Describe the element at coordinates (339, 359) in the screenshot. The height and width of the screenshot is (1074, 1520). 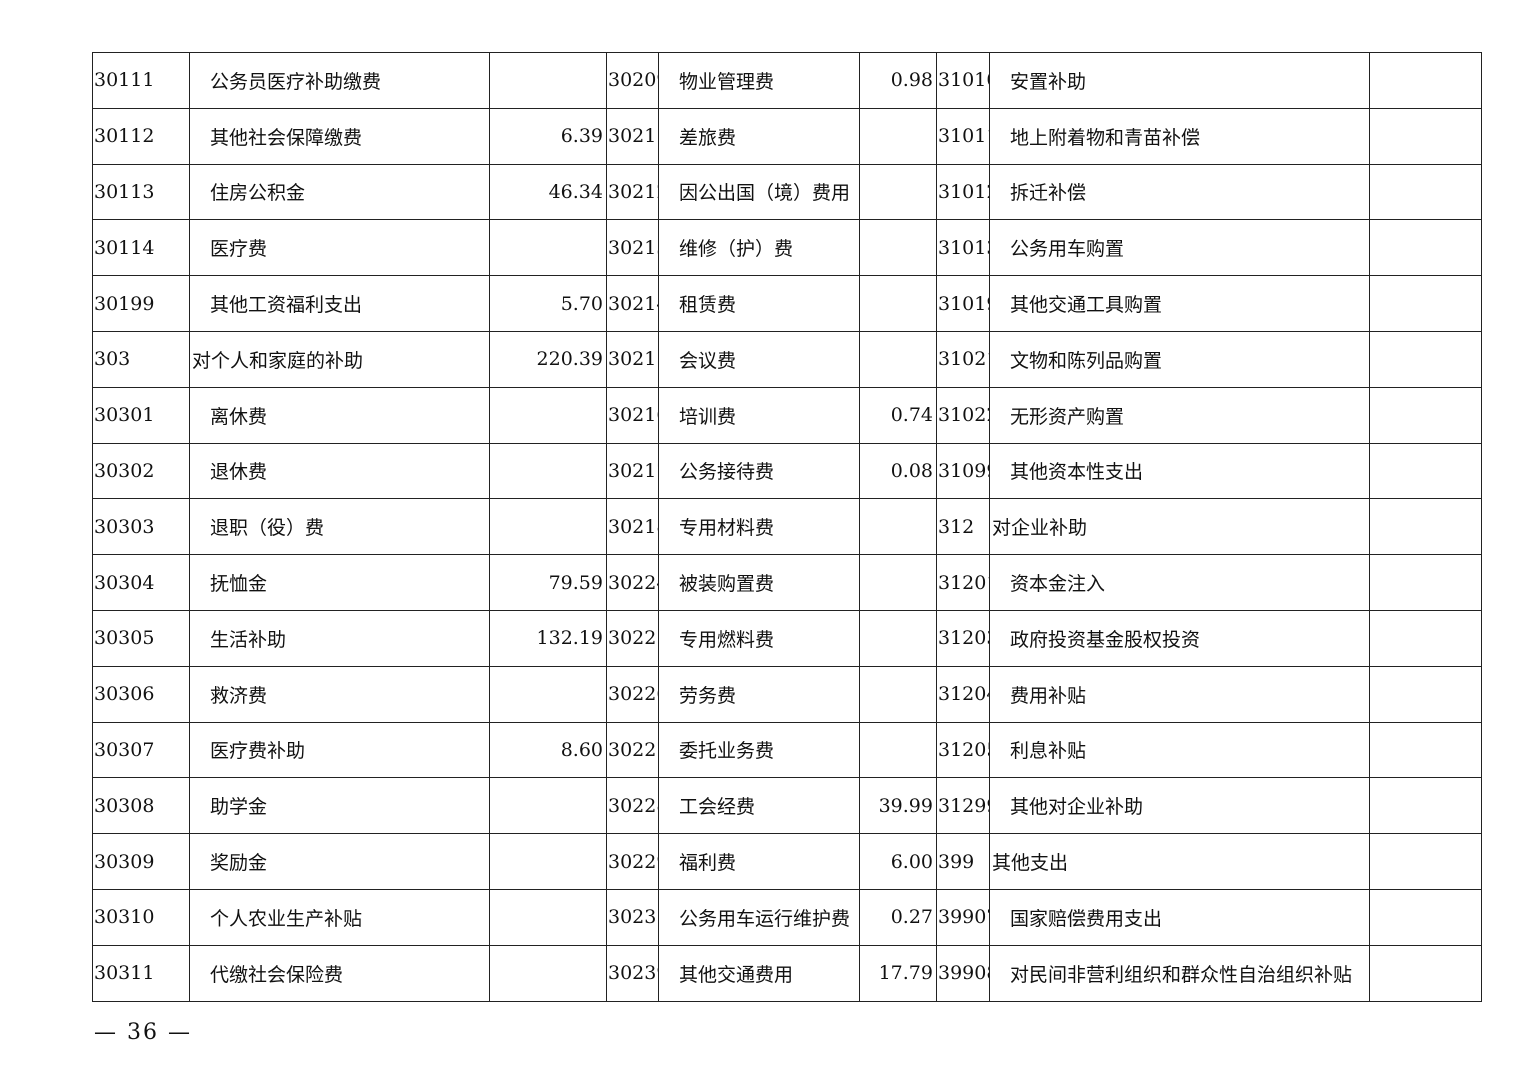
I see `cell-name: 对个人和家庭的补助` at that location.